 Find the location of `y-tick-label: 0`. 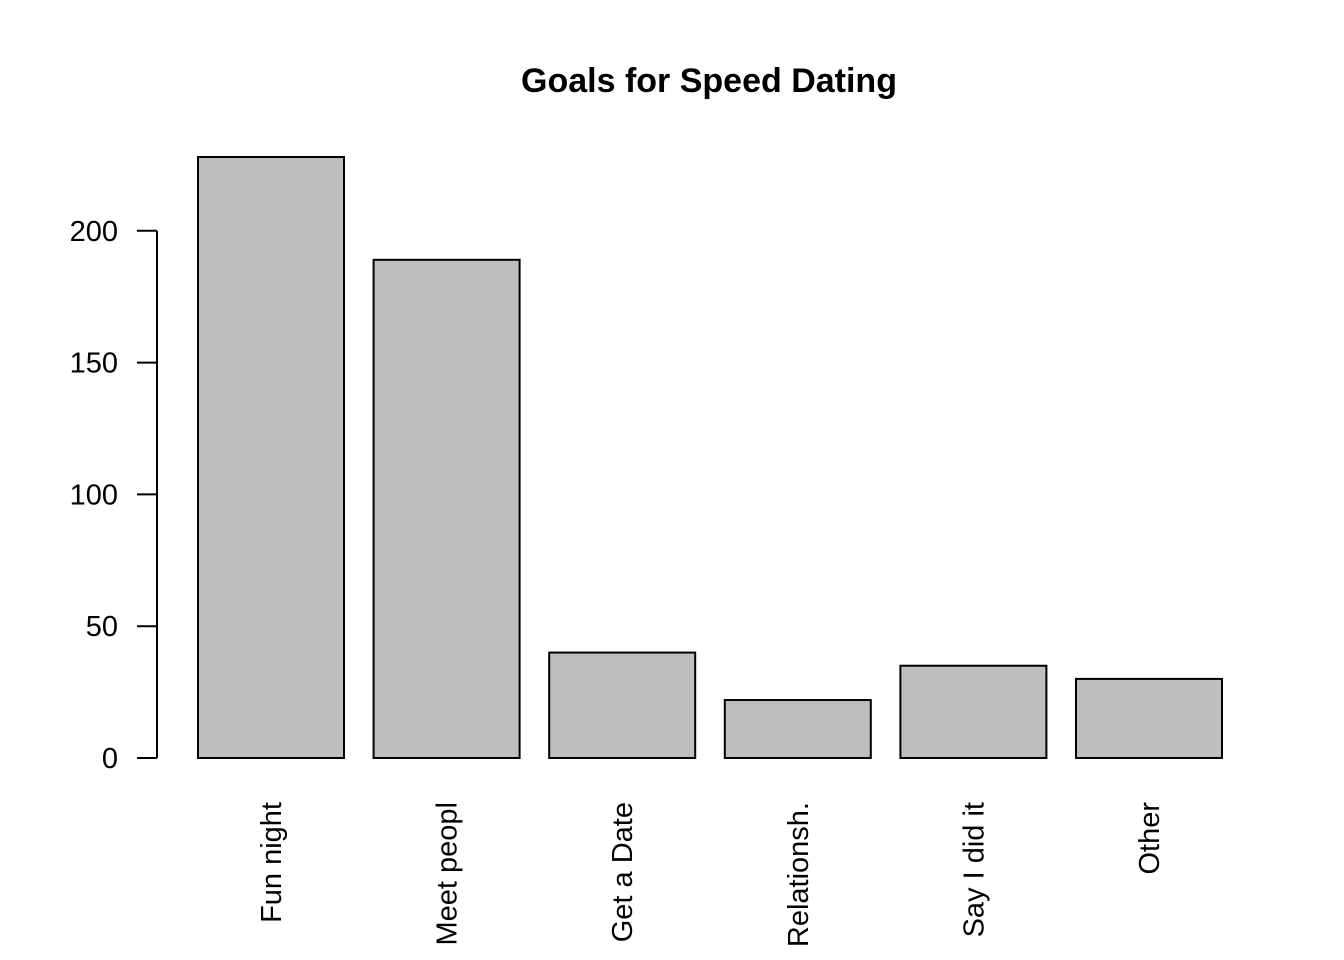

y-tick-label: 0 is located at coordinates (110, 759).